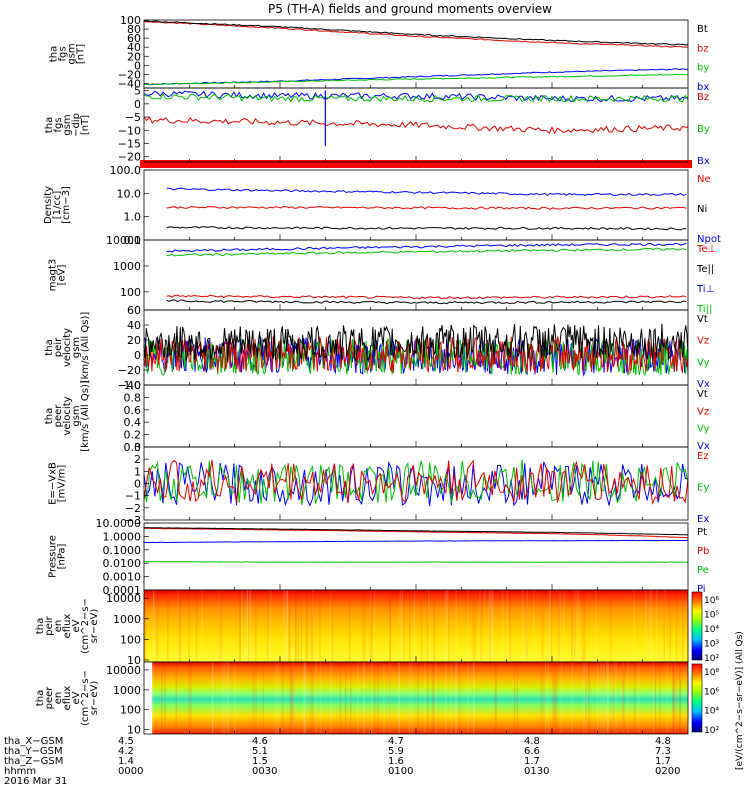  What do you see at coordinates (702, 532) in the screenshot?
I see `legend-pt: Pt` at bounding box center [702, 532].